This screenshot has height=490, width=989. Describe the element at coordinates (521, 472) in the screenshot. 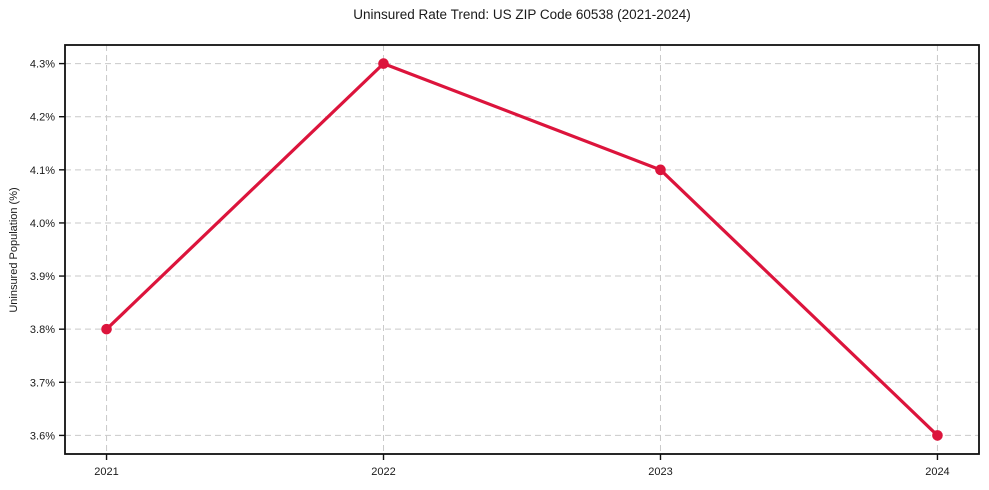

I see `x-tick-labels: 2021 2022 2023 2024` at that location.